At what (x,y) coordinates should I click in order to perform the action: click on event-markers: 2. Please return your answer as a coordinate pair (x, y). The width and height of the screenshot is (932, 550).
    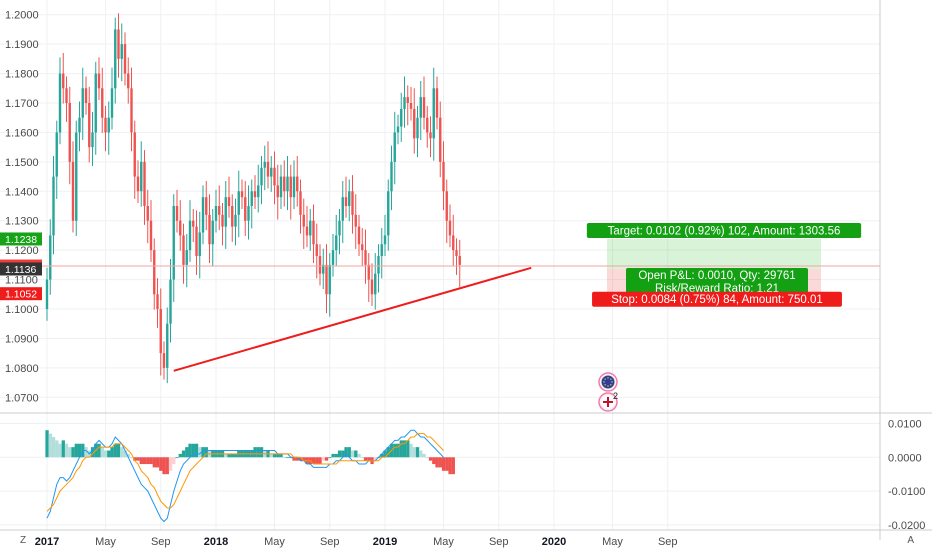
    Looking at the image, I should click on (608, 392).